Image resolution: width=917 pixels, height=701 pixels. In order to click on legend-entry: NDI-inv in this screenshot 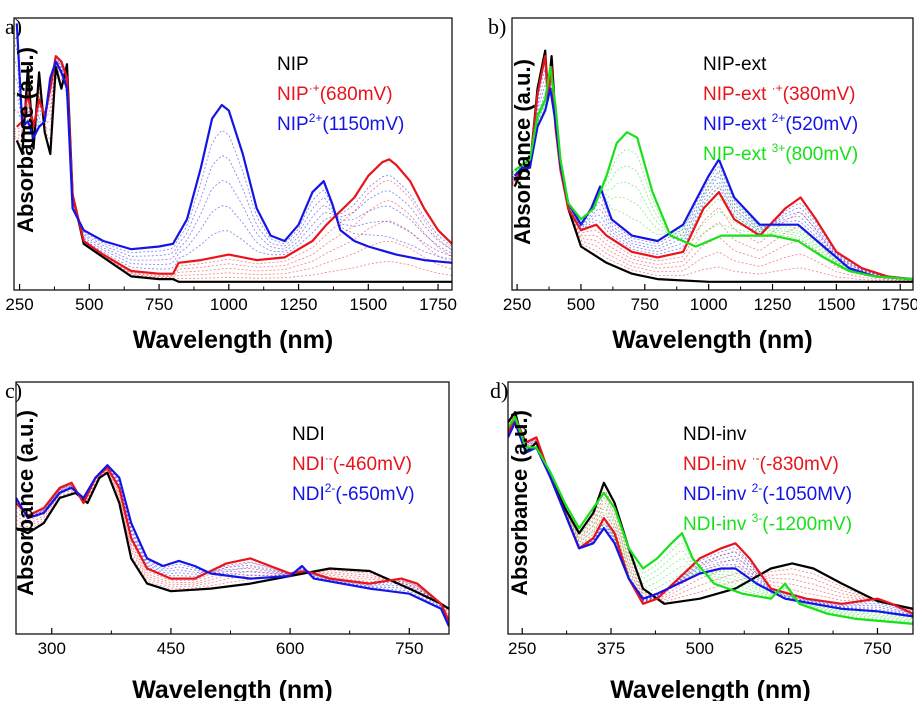, I will do `click(715, 434)`.